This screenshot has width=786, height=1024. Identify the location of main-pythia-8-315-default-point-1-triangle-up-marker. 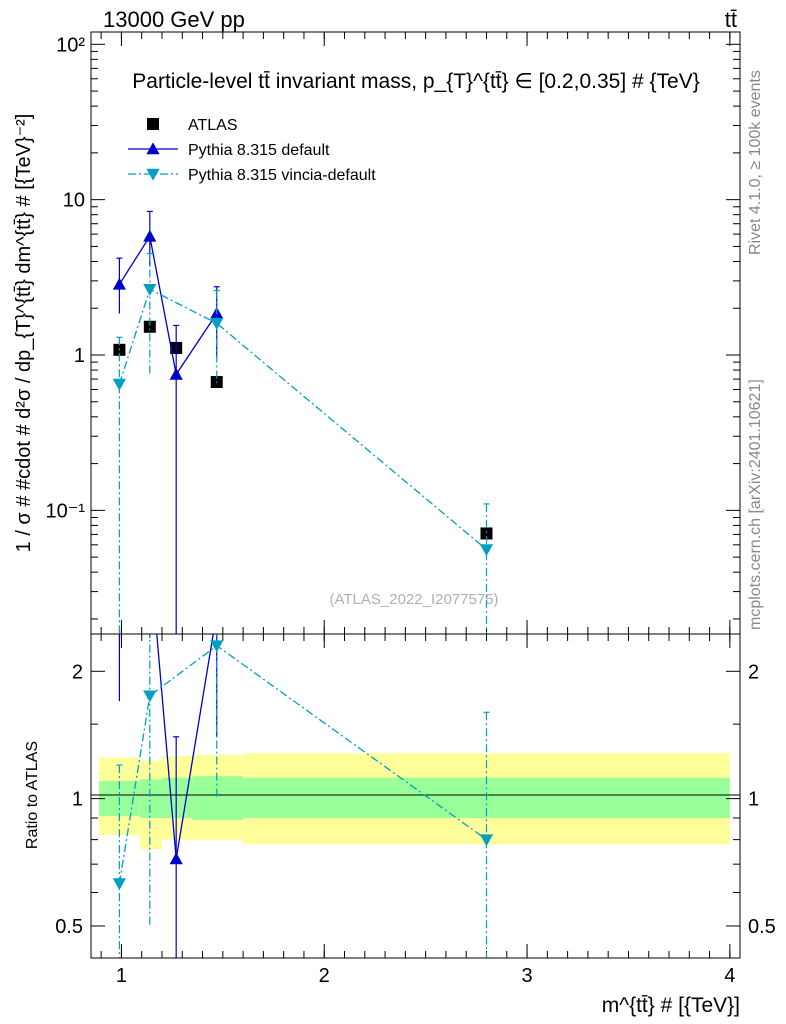
(150, 235).